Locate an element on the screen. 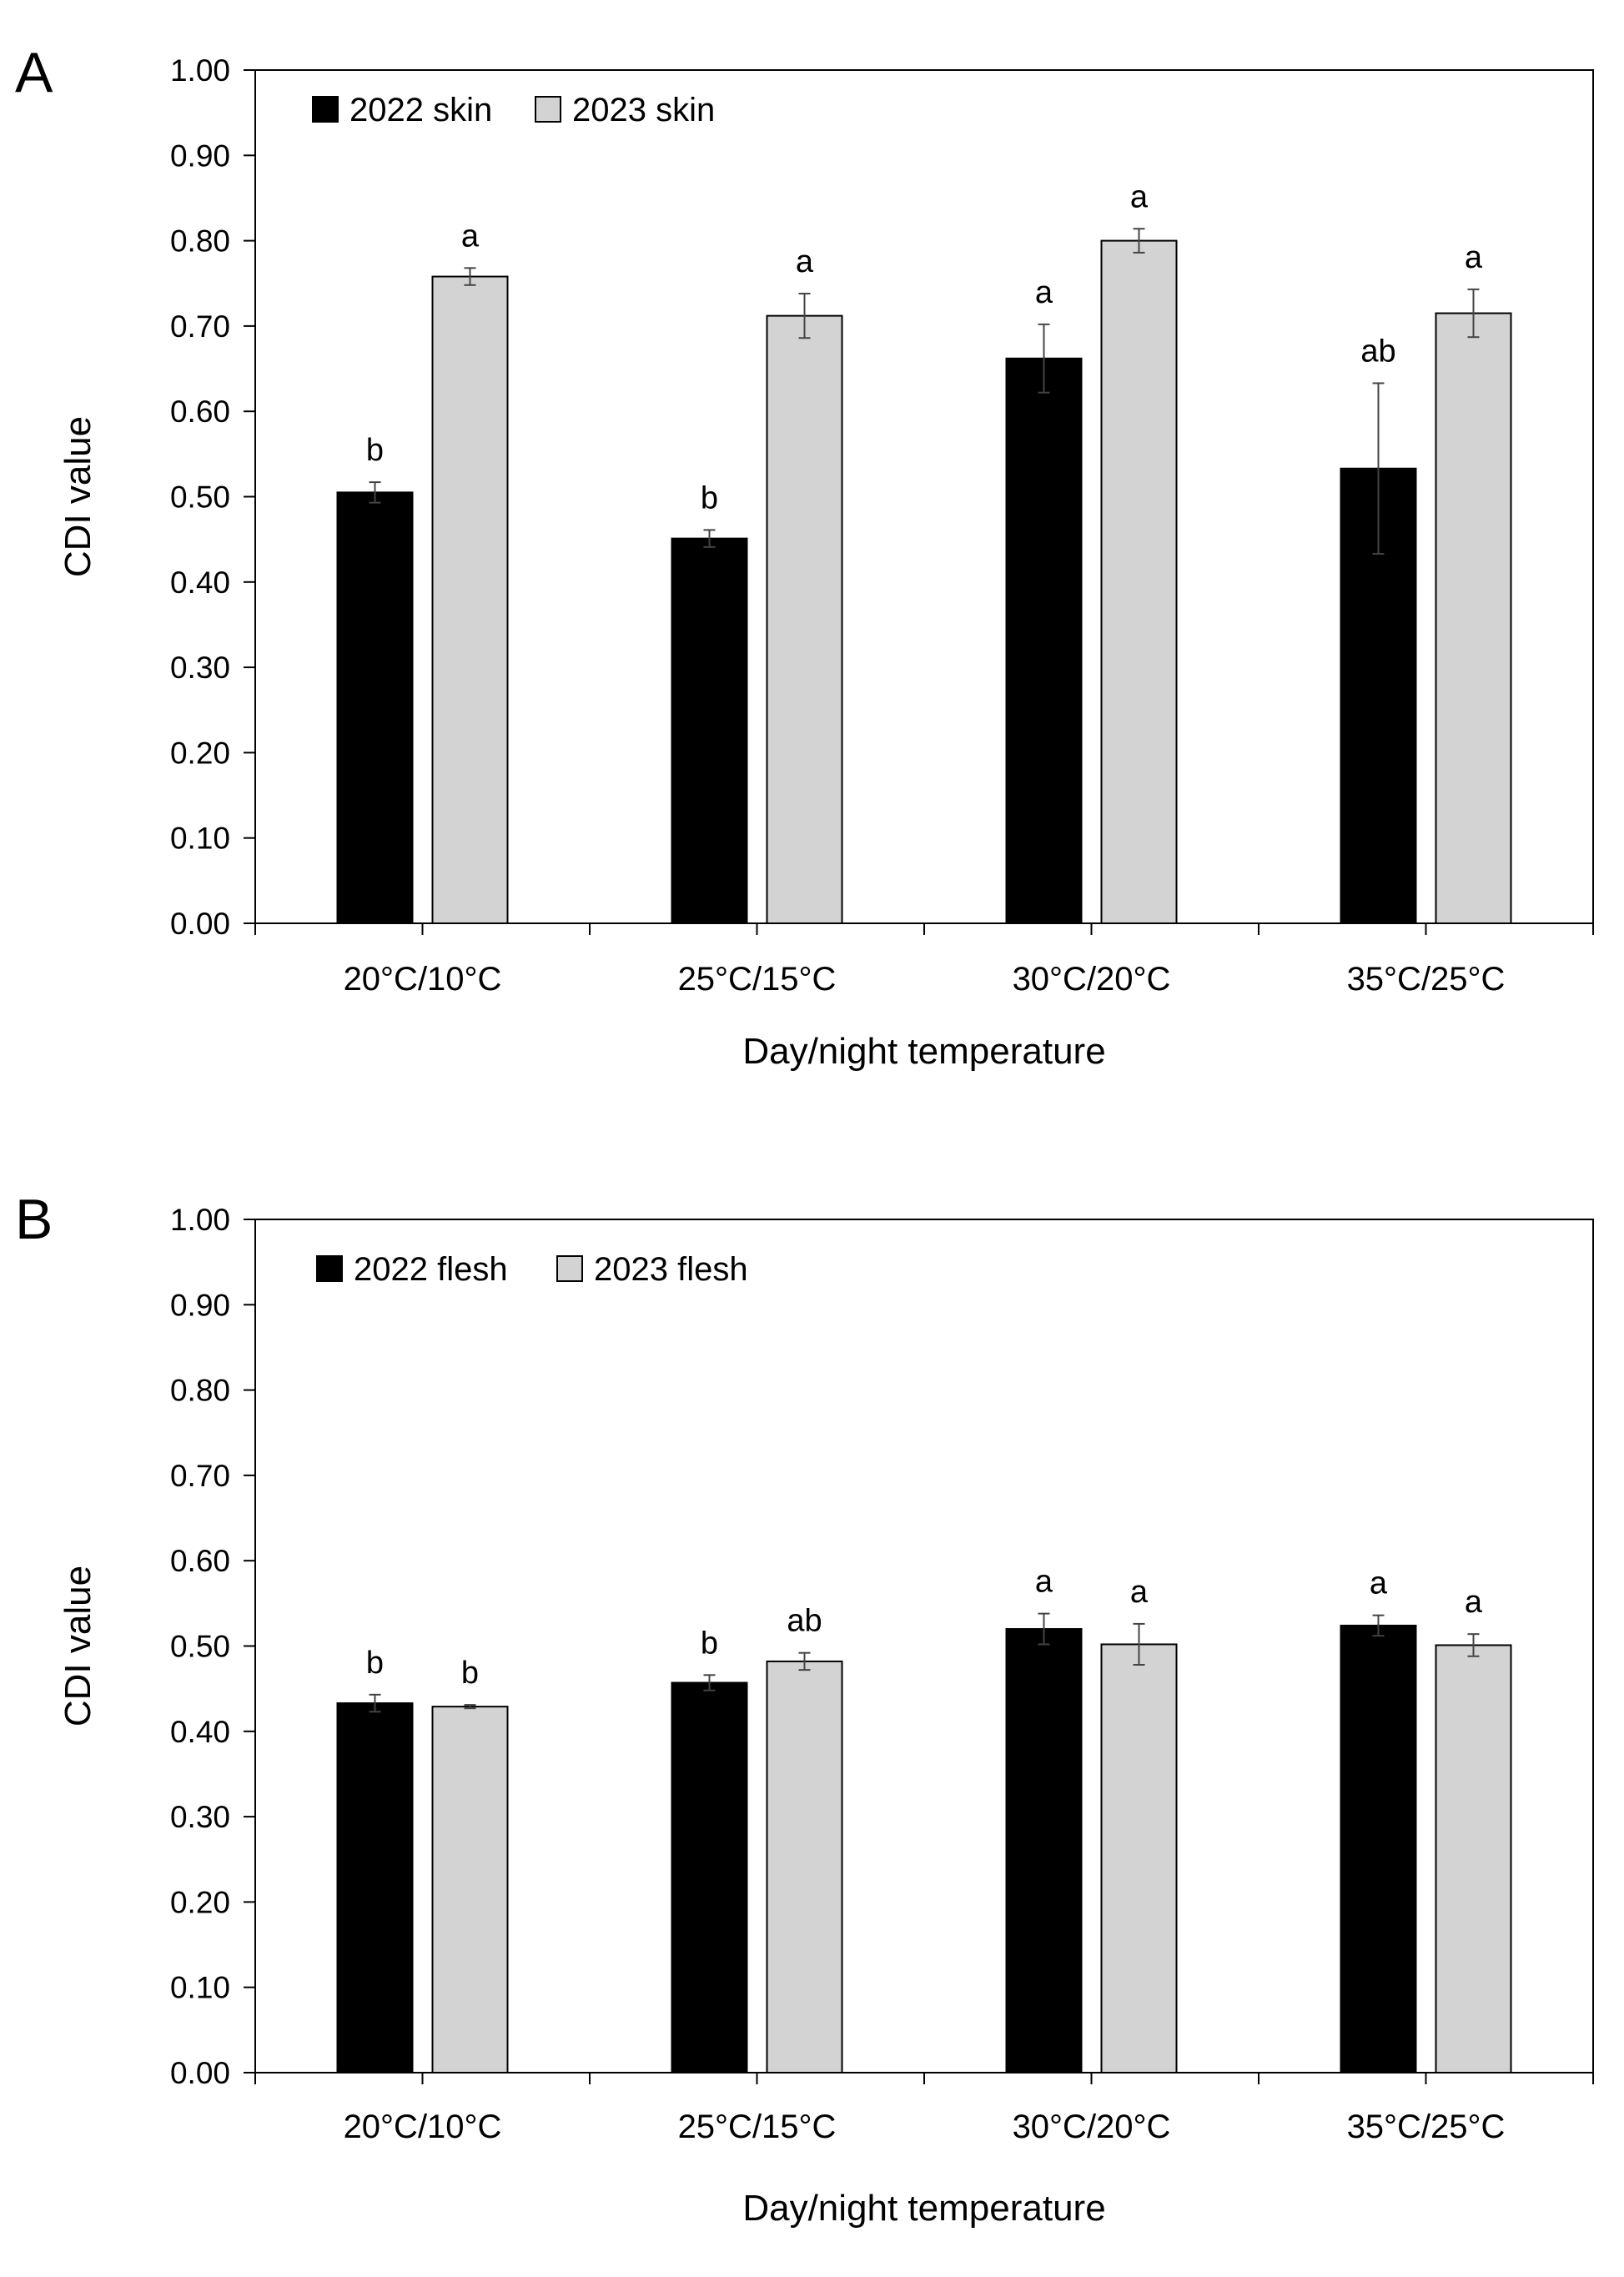 The width and height of the screenshot is (1624, 2277). legend-label: 2022 skin is located at coordinates (420, 110).